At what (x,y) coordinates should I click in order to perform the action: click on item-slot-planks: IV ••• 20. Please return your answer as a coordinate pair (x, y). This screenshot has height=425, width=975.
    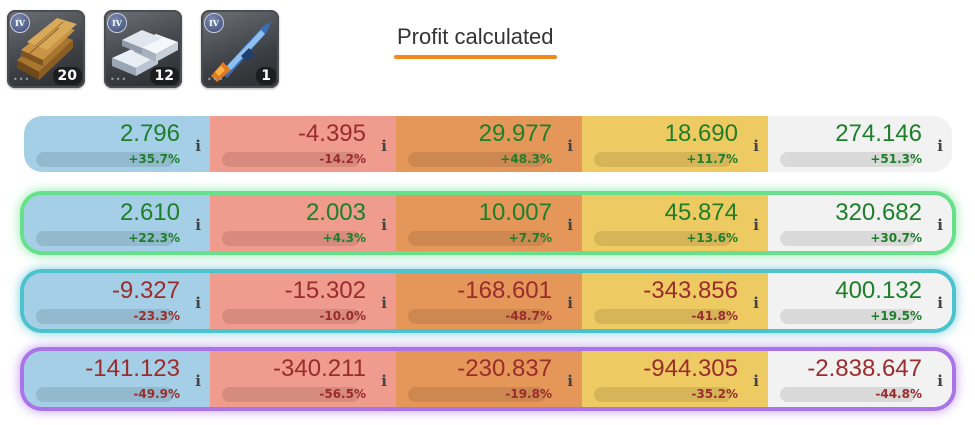
    Looking at the image, I should click on (46, 49).